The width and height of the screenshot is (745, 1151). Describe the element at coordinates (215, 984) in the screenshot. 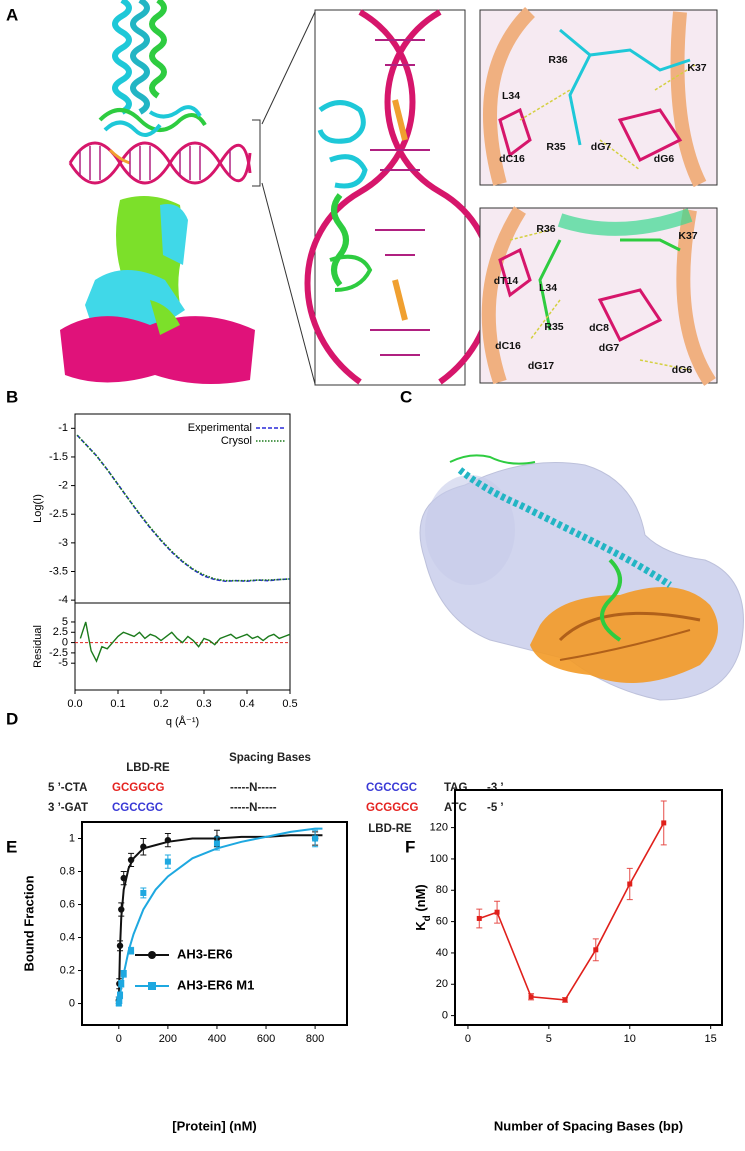

I see `legend-label: AH3-ER6 M1` at that location.